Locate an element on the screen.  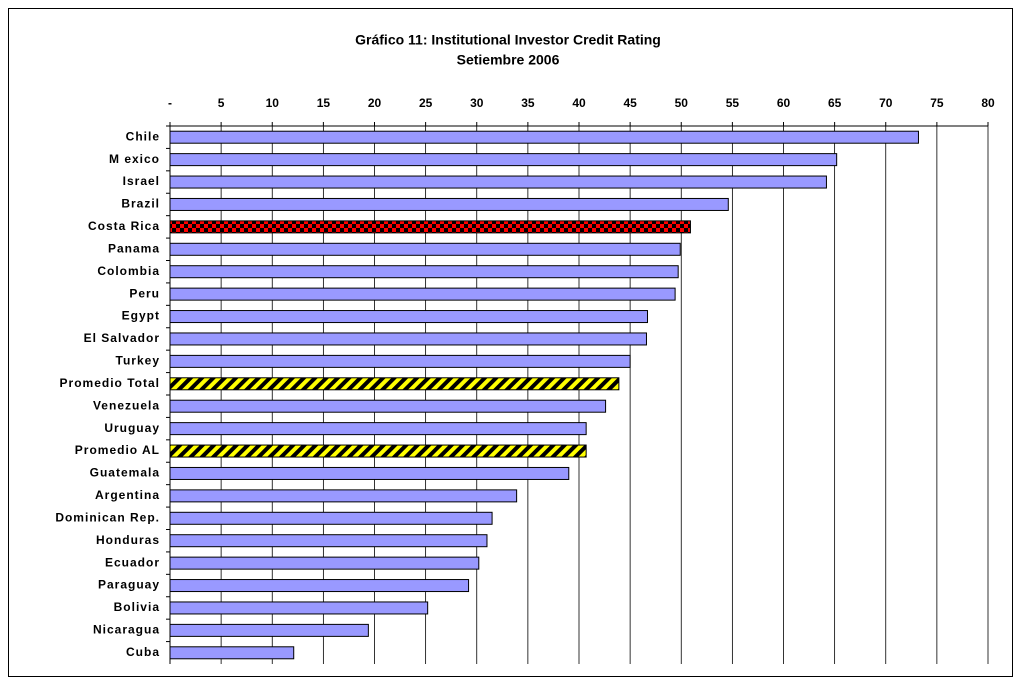
x-tick-label: 50 is located at coordinates (682, 103).